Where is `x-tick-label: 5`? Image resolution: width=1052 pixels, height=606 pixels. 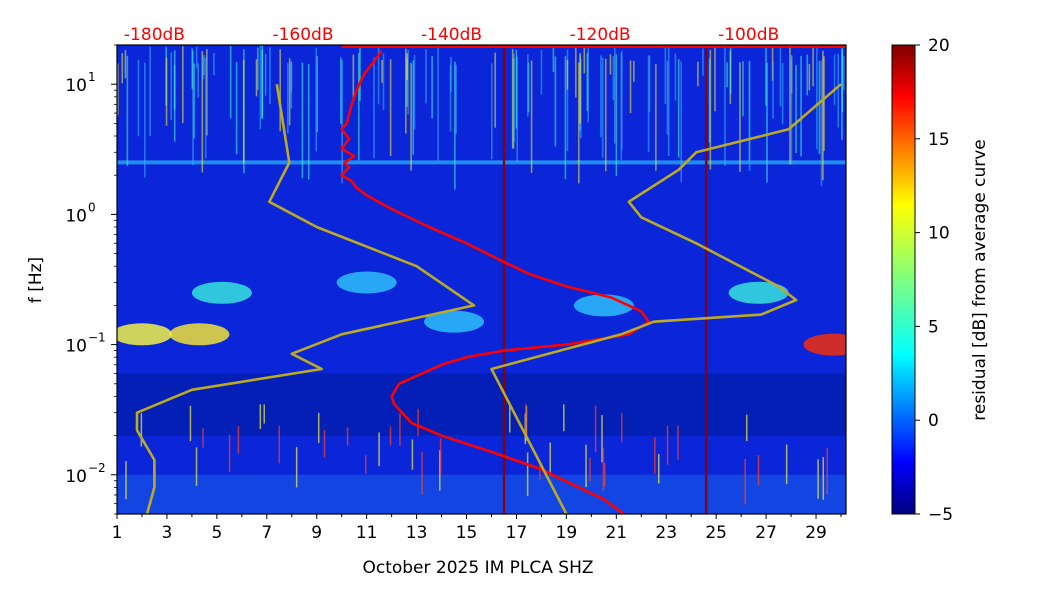 x-tick-label: 5 is located at coordinates (216, 533).